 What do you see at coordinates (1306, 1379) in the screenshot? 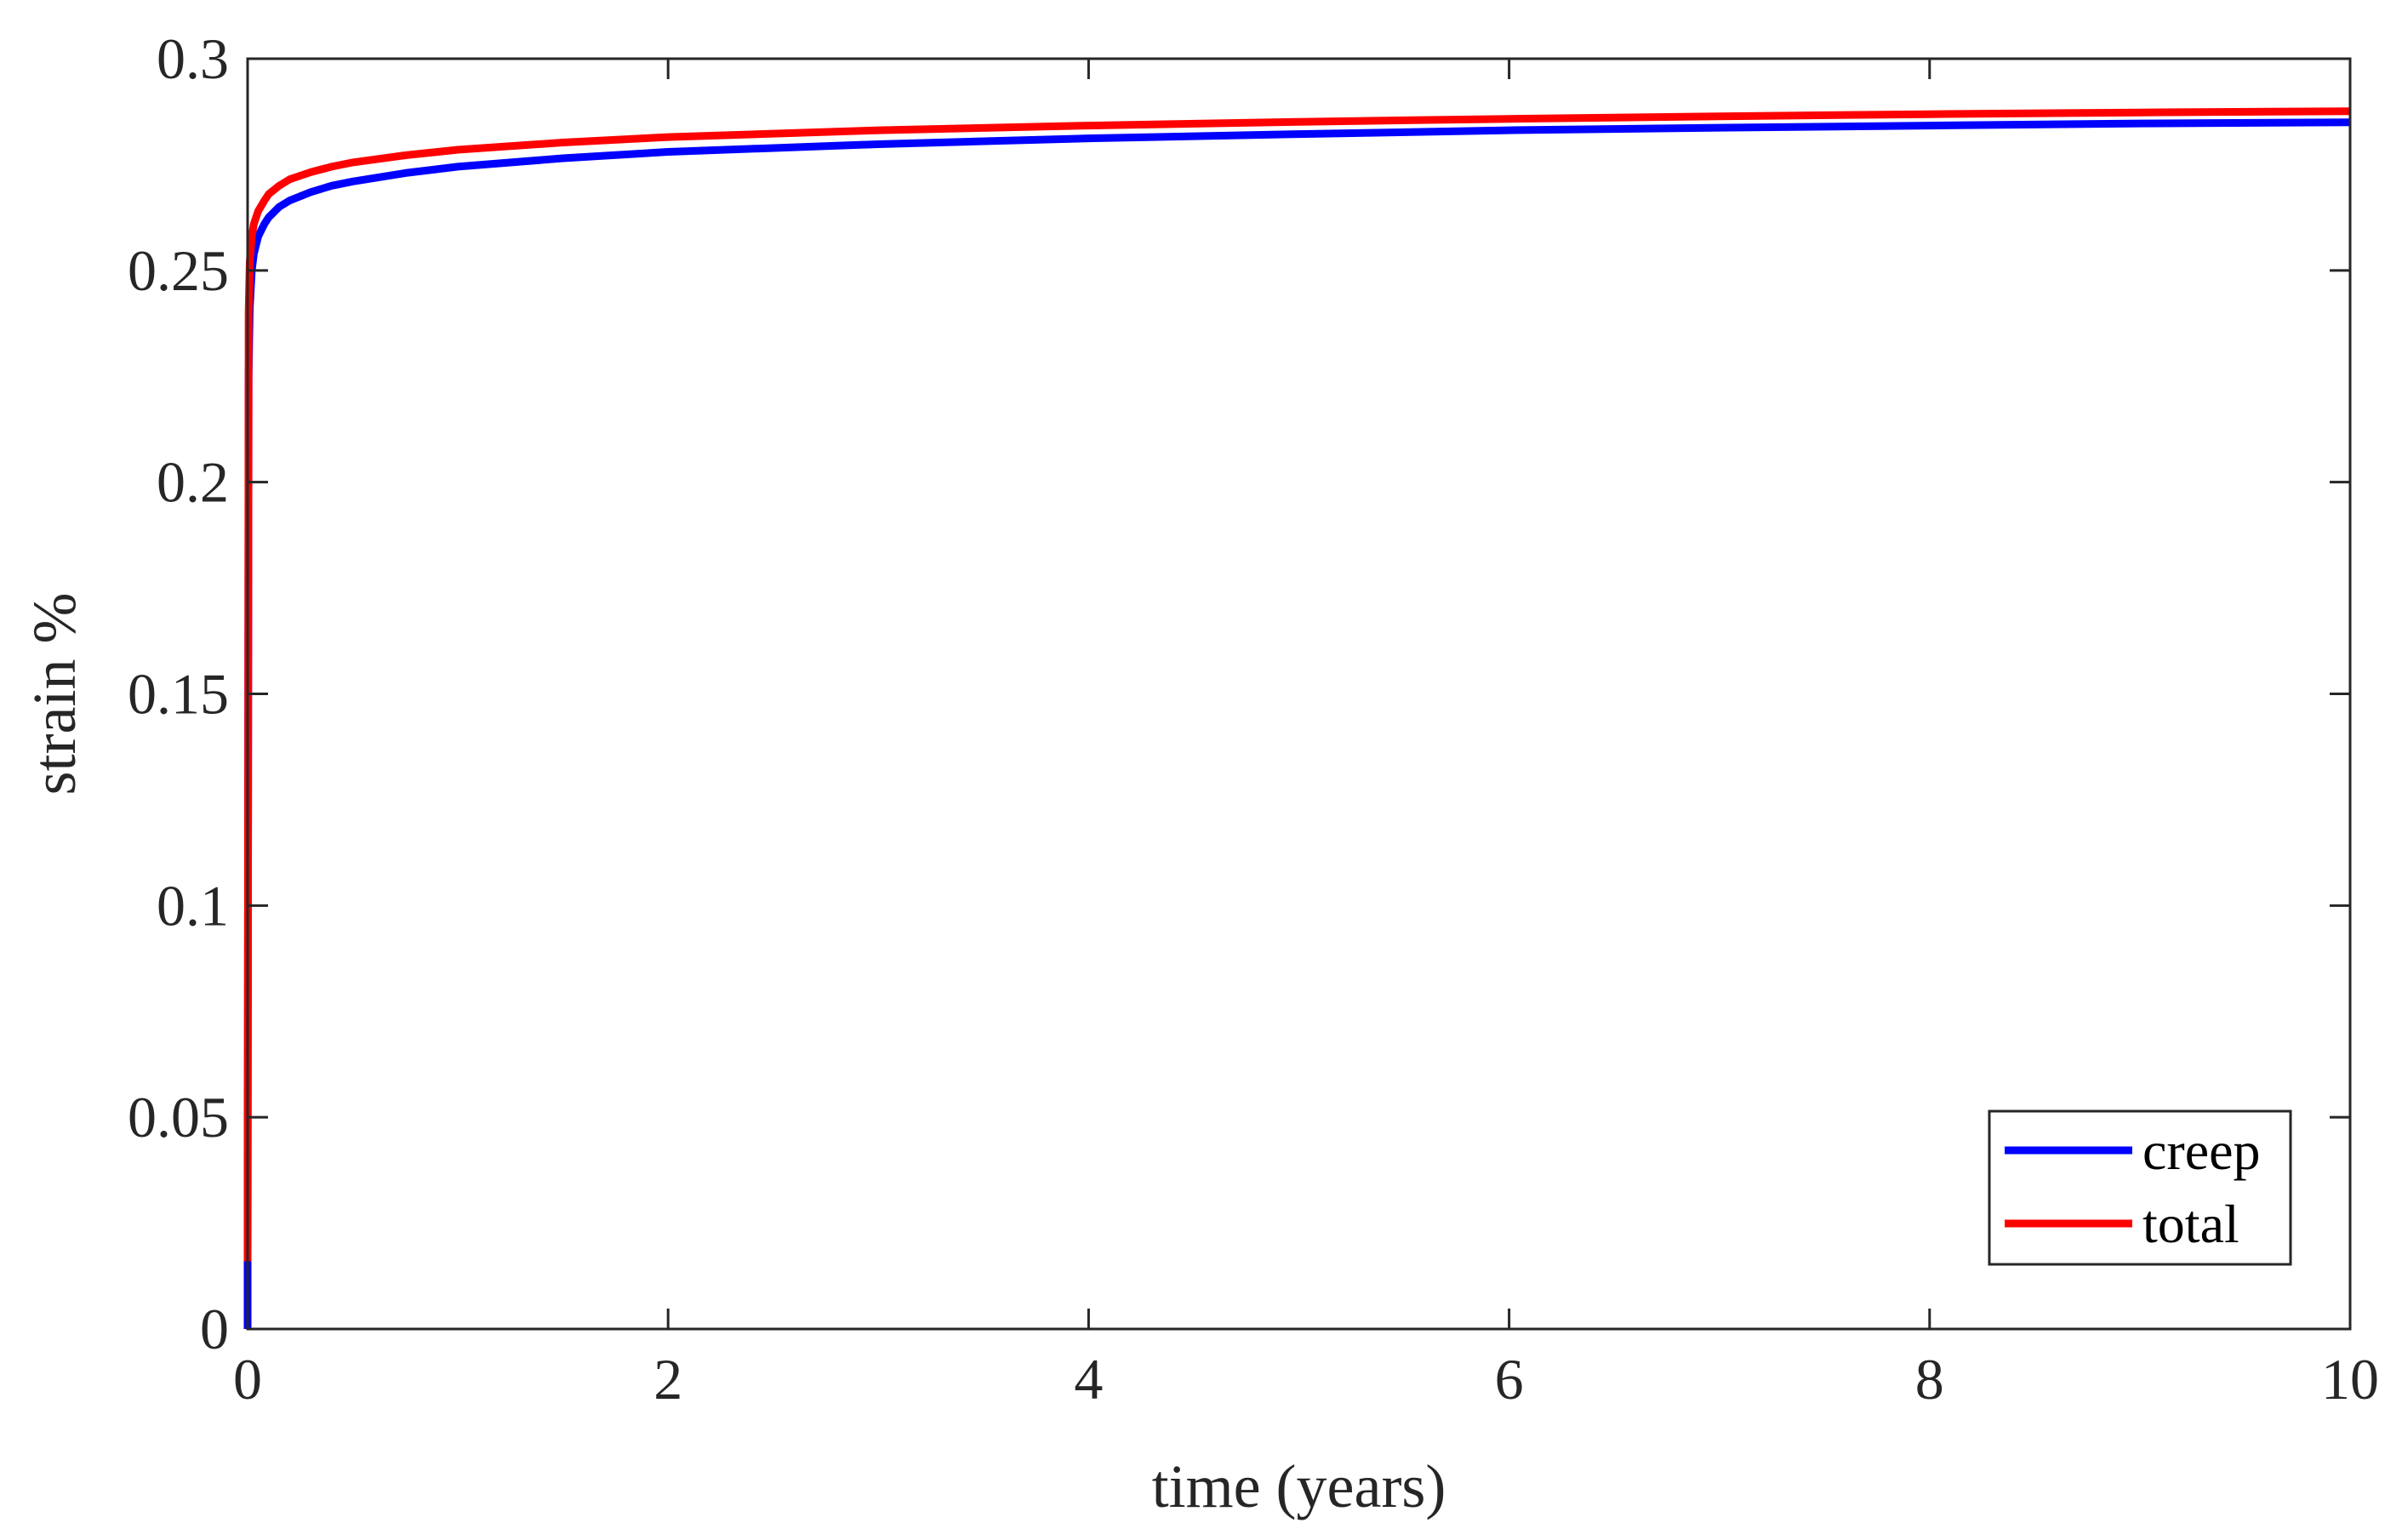
I see `x-tick-labels: 0 2 4 6 8 10` at bounding box center [1306, 1379].